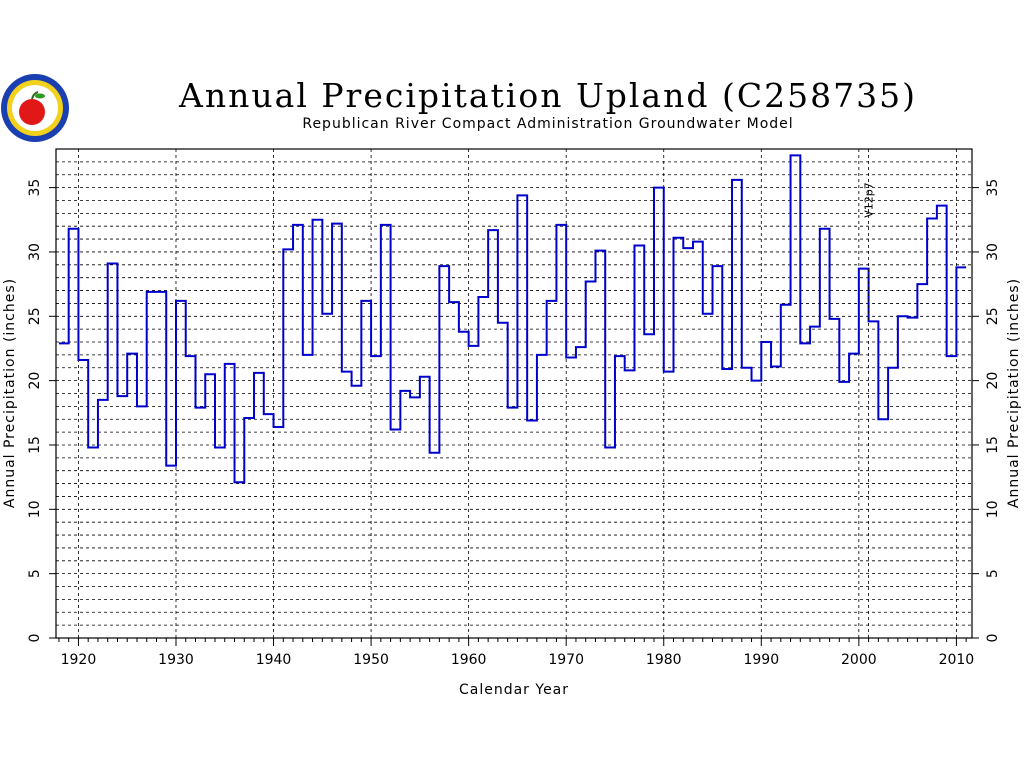  Describe the element at coordinates (35, 573) in the screenshot. I see `y-tick-label-left: 5` at that location.